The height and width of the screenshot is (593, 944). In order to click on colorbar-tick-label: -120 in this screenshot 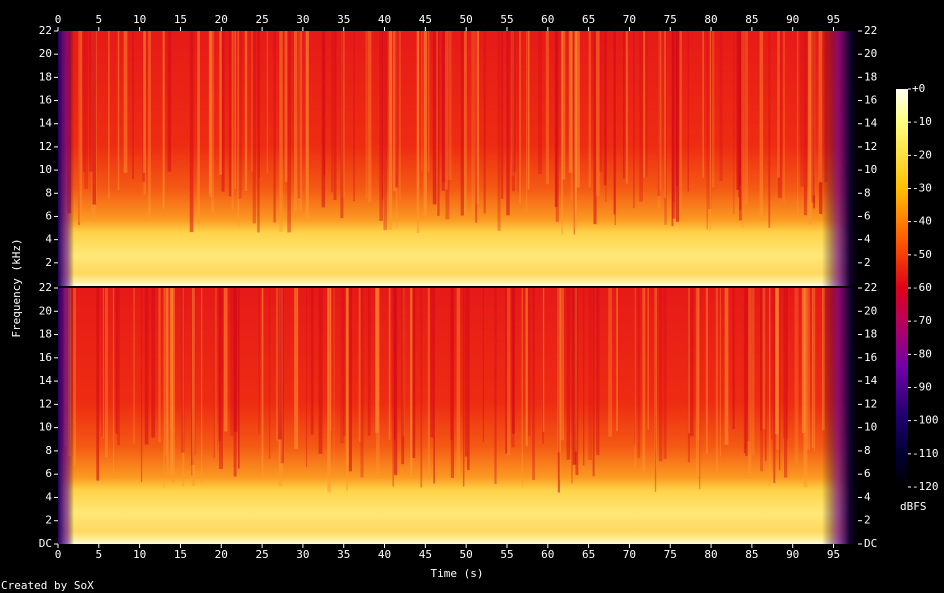, I will do `click(925, 486)`.